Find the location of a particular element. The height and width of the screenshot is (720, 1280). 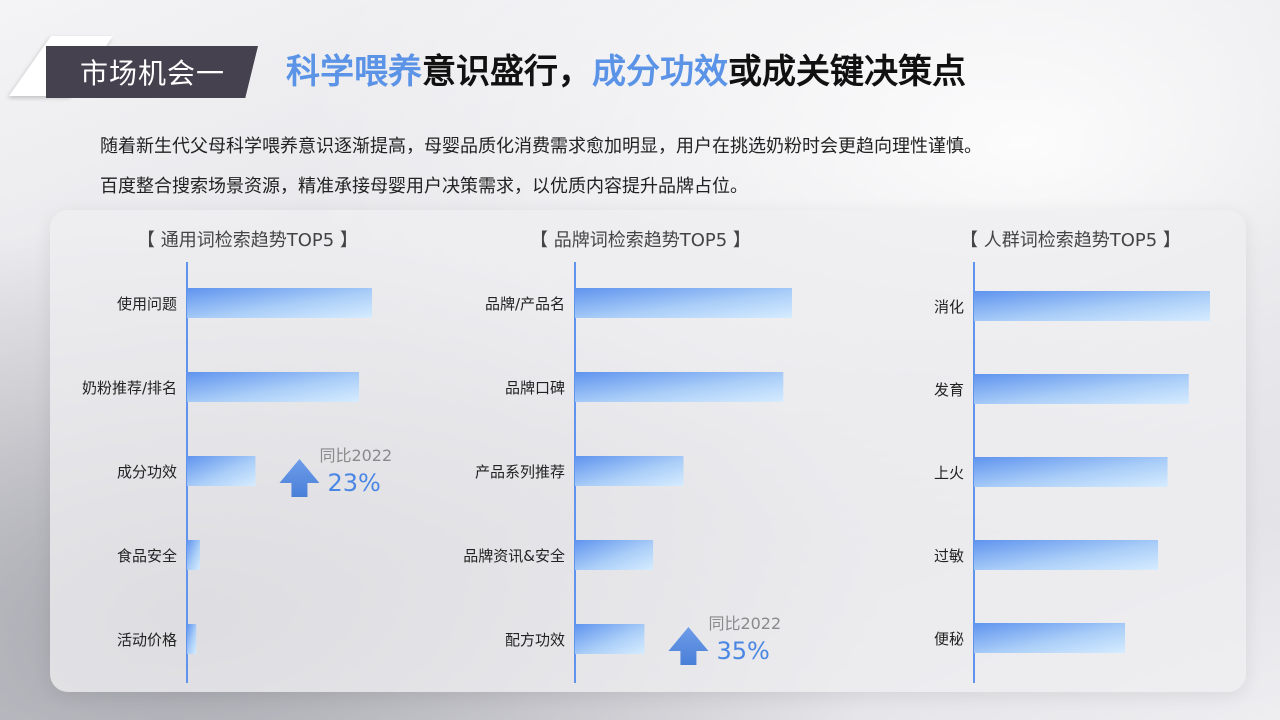

chart-2-category-label-1: 发育 is located at coordinates (949, 390).